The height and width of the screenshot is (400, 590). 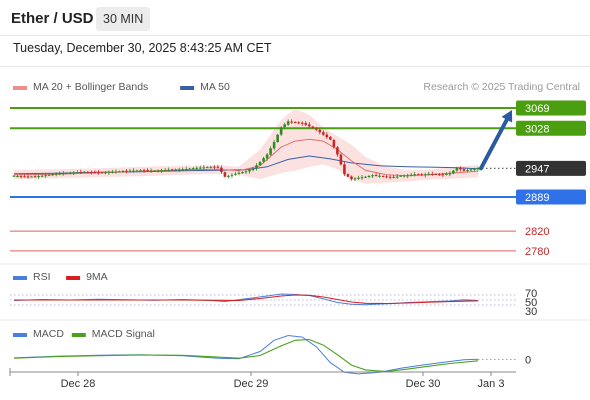 I want to click on x-axis-tick-label: Dec 30, so click(x=423, y=384).